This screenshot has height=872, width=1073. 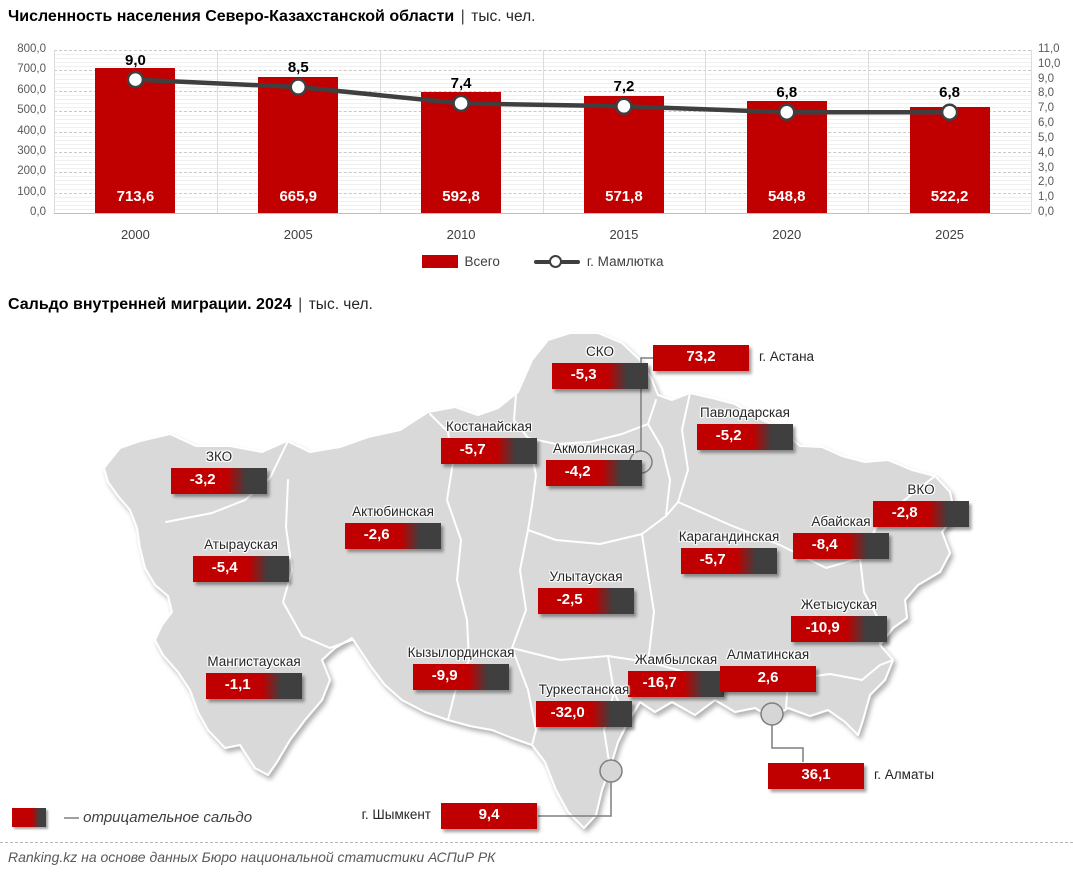 What do you see at coordinates (772, 714) in the screenshot?
I see `almaty-marker` at bounding box center [772, 714].